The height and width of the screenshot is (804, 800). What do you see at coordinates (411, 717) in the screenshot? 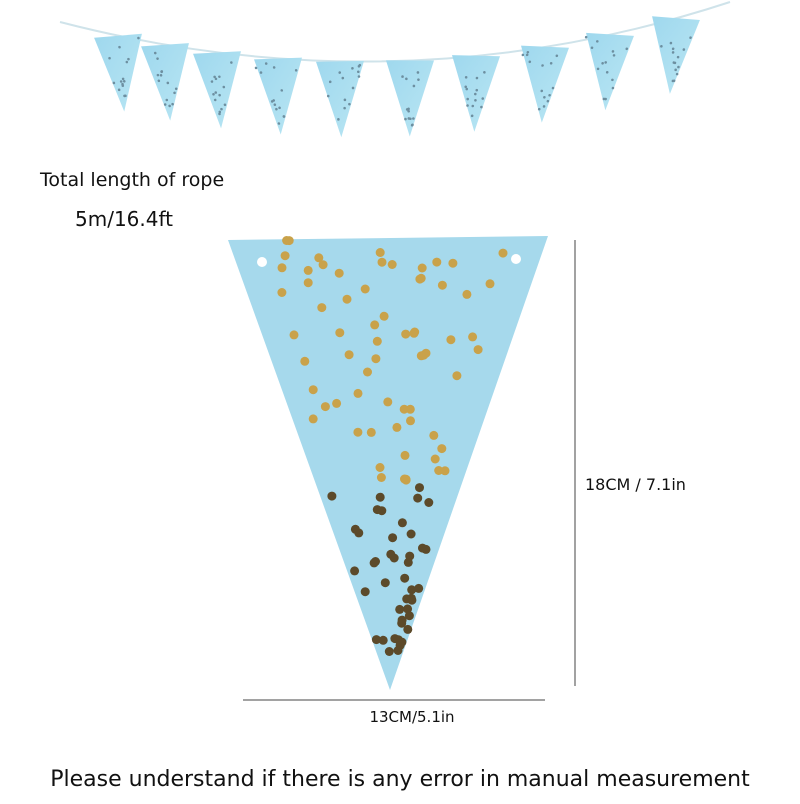
I see `width-label: 13CM/5.1in` at bounding box center [411, 717].